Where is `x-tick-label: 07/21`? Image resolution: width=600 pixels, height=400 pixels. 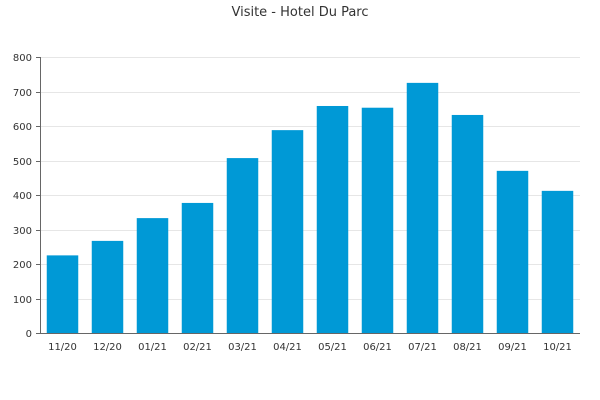 x-tick-label: 07/21 is located at coordinates (422, 347).